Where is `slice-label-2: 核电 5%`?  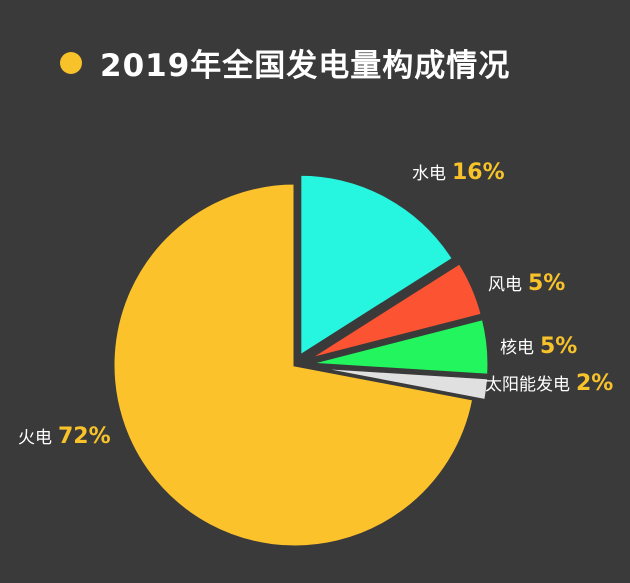
slice-label-2: 核电 5% is located at coordinates (538, 346).